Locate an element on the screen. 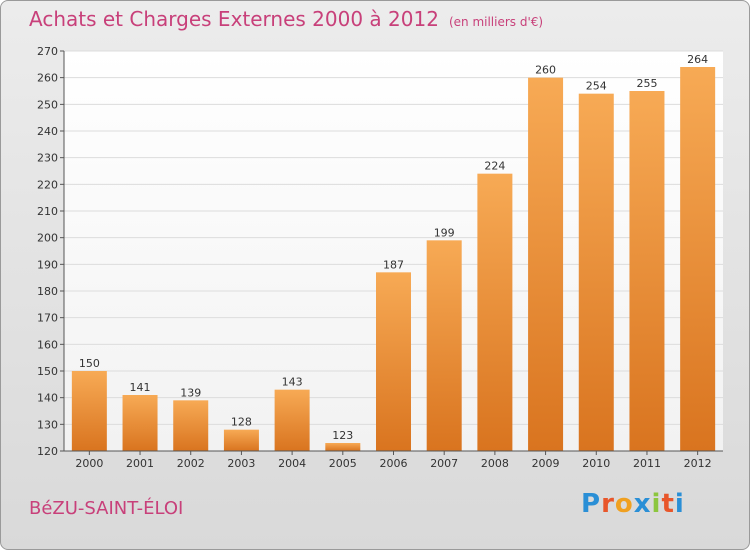  x-tick-label: 2003 is located at coordinates (241, 463).